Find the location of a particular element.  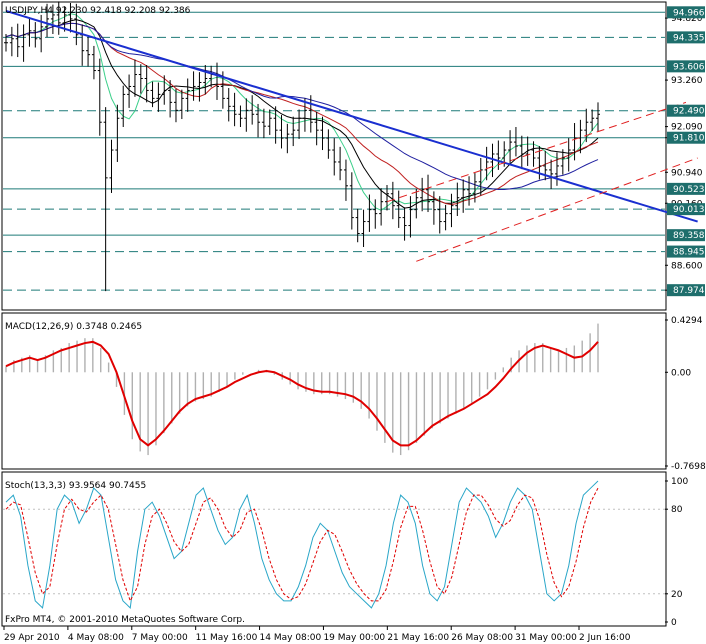

stoch-axis: 100 80 20 0 is located at coordinates (676, 552).